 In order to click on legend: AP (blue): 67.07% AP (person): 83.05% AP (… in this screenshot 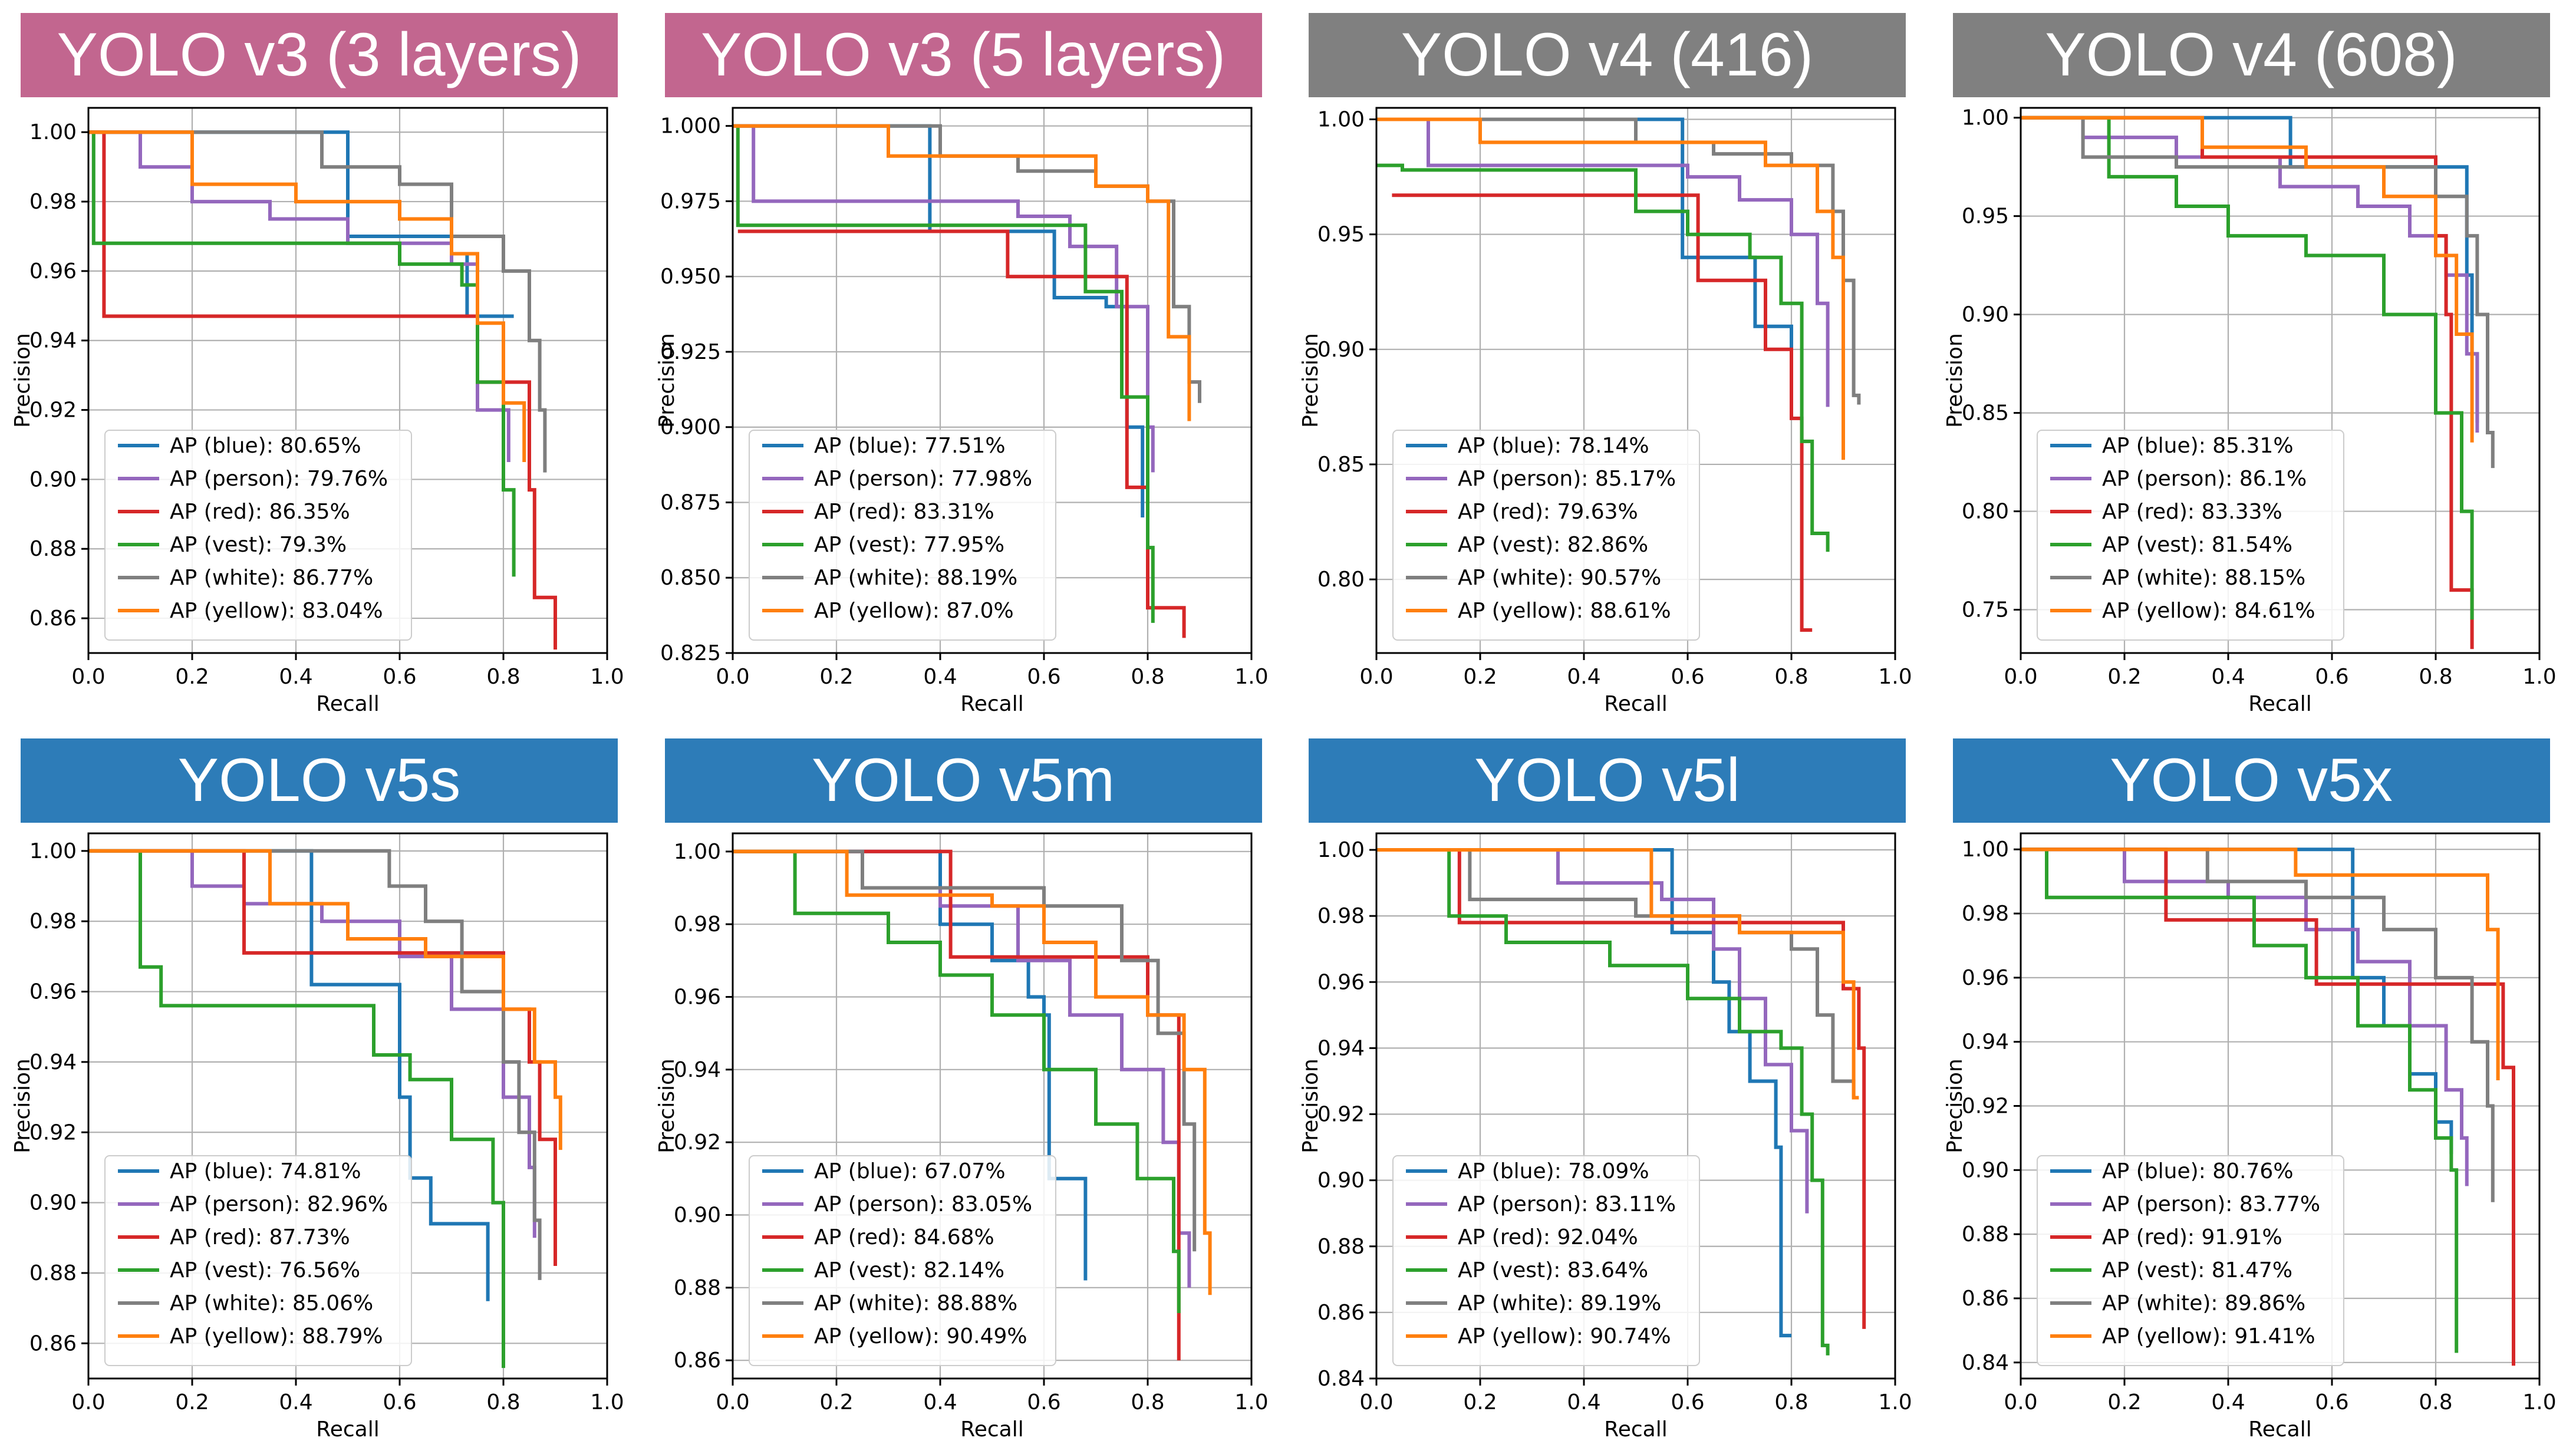, I will do `click(902, 1260)`.